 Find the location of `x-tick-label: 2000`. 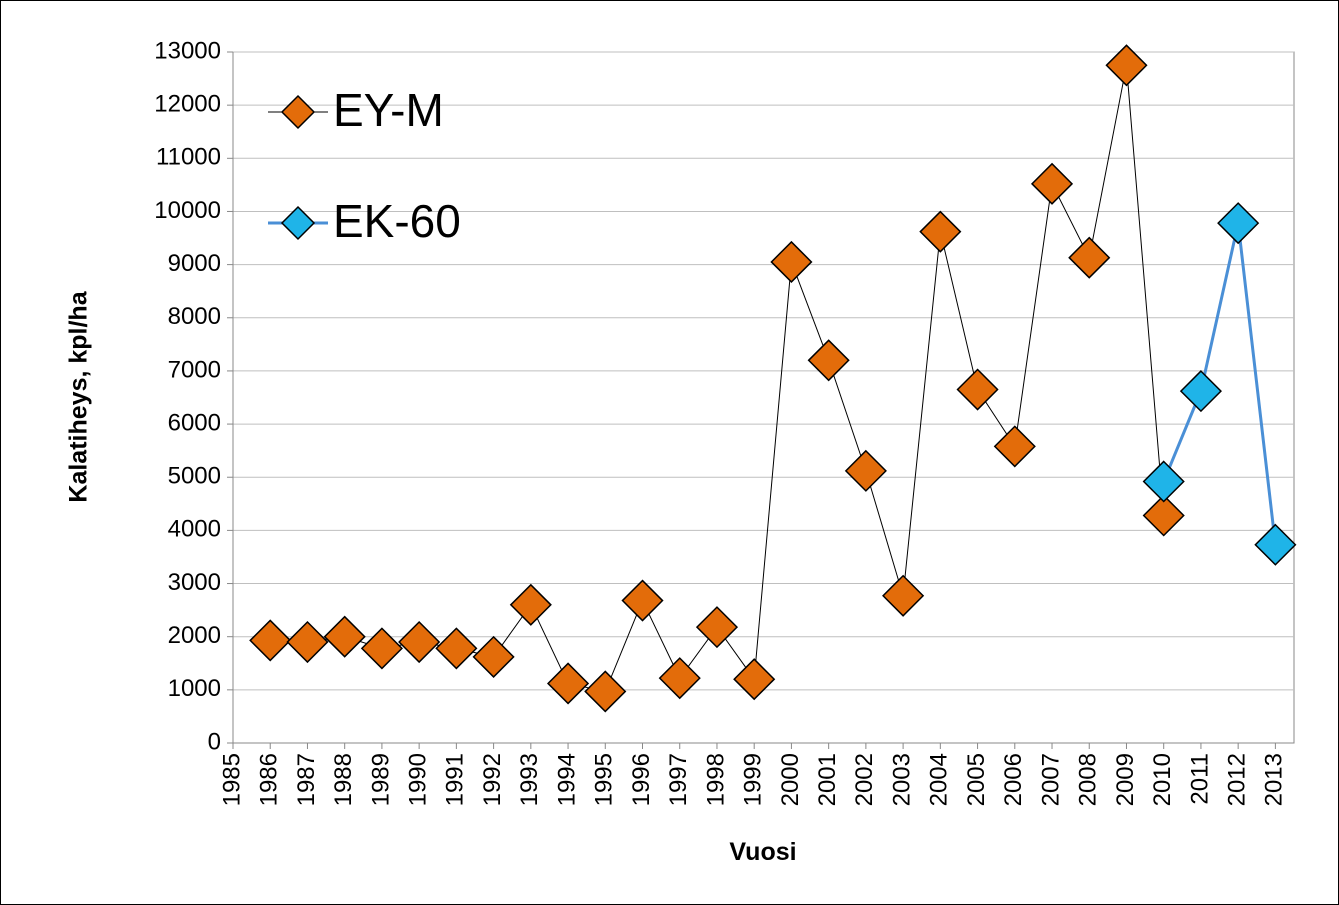

x-tick-label: 2000 is located at coordinates (790, 779).